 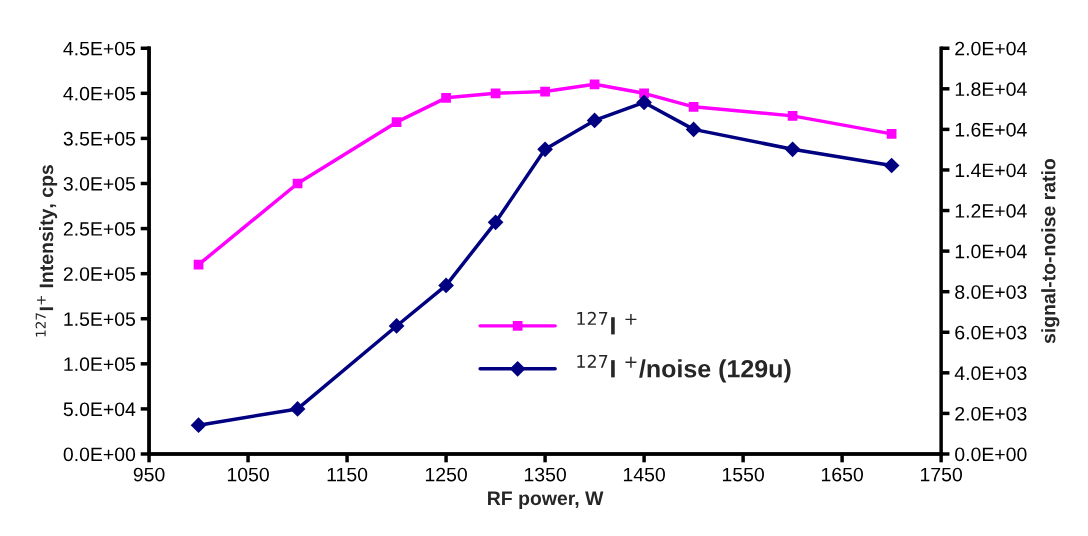 I want to click on x-tick-label: 1250, so click(x=446, y=474).